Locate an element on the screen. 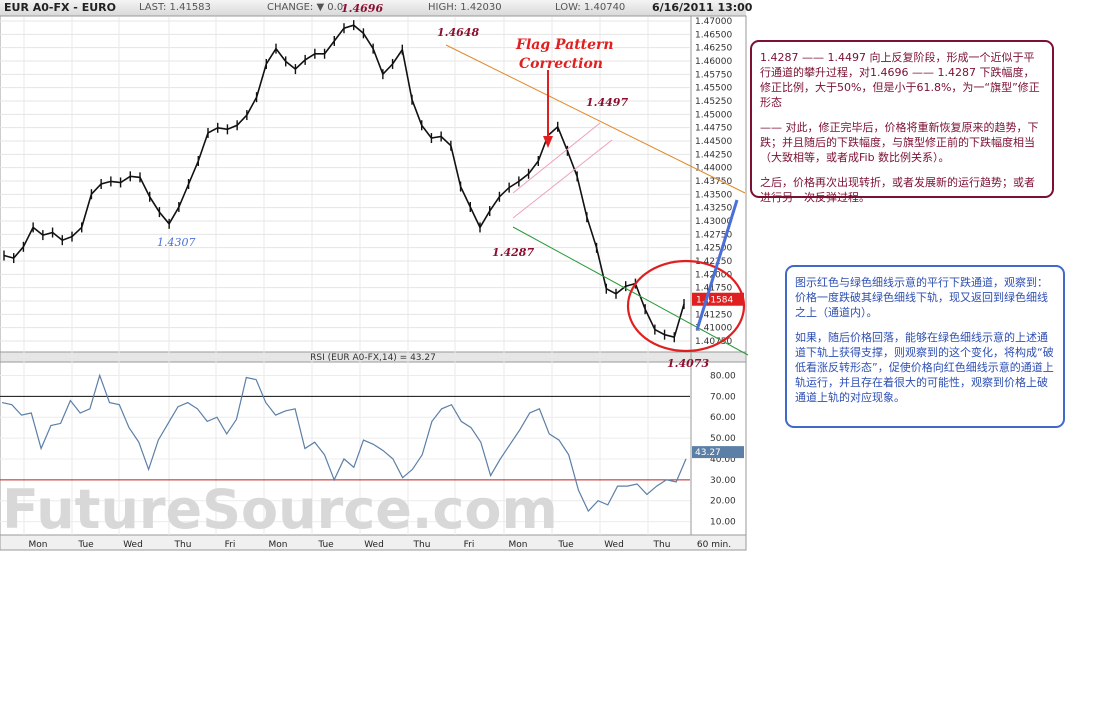  price-tick-label: 1.46500 is located at coordinates (713, 35).